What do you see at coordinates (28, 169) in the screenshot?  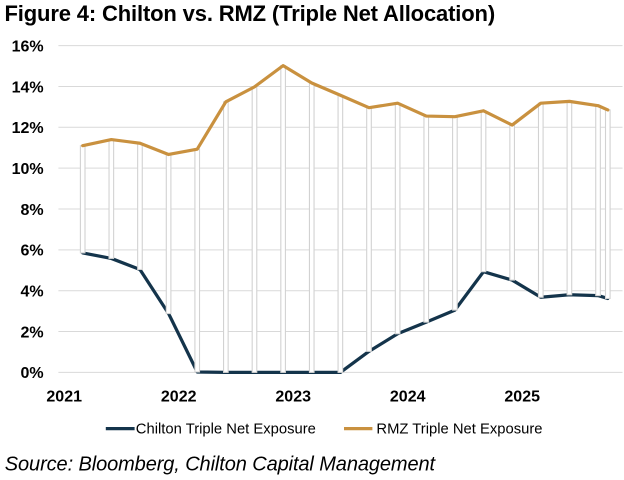 I see `svg-text: 10%` at bounding box center [28, 169].